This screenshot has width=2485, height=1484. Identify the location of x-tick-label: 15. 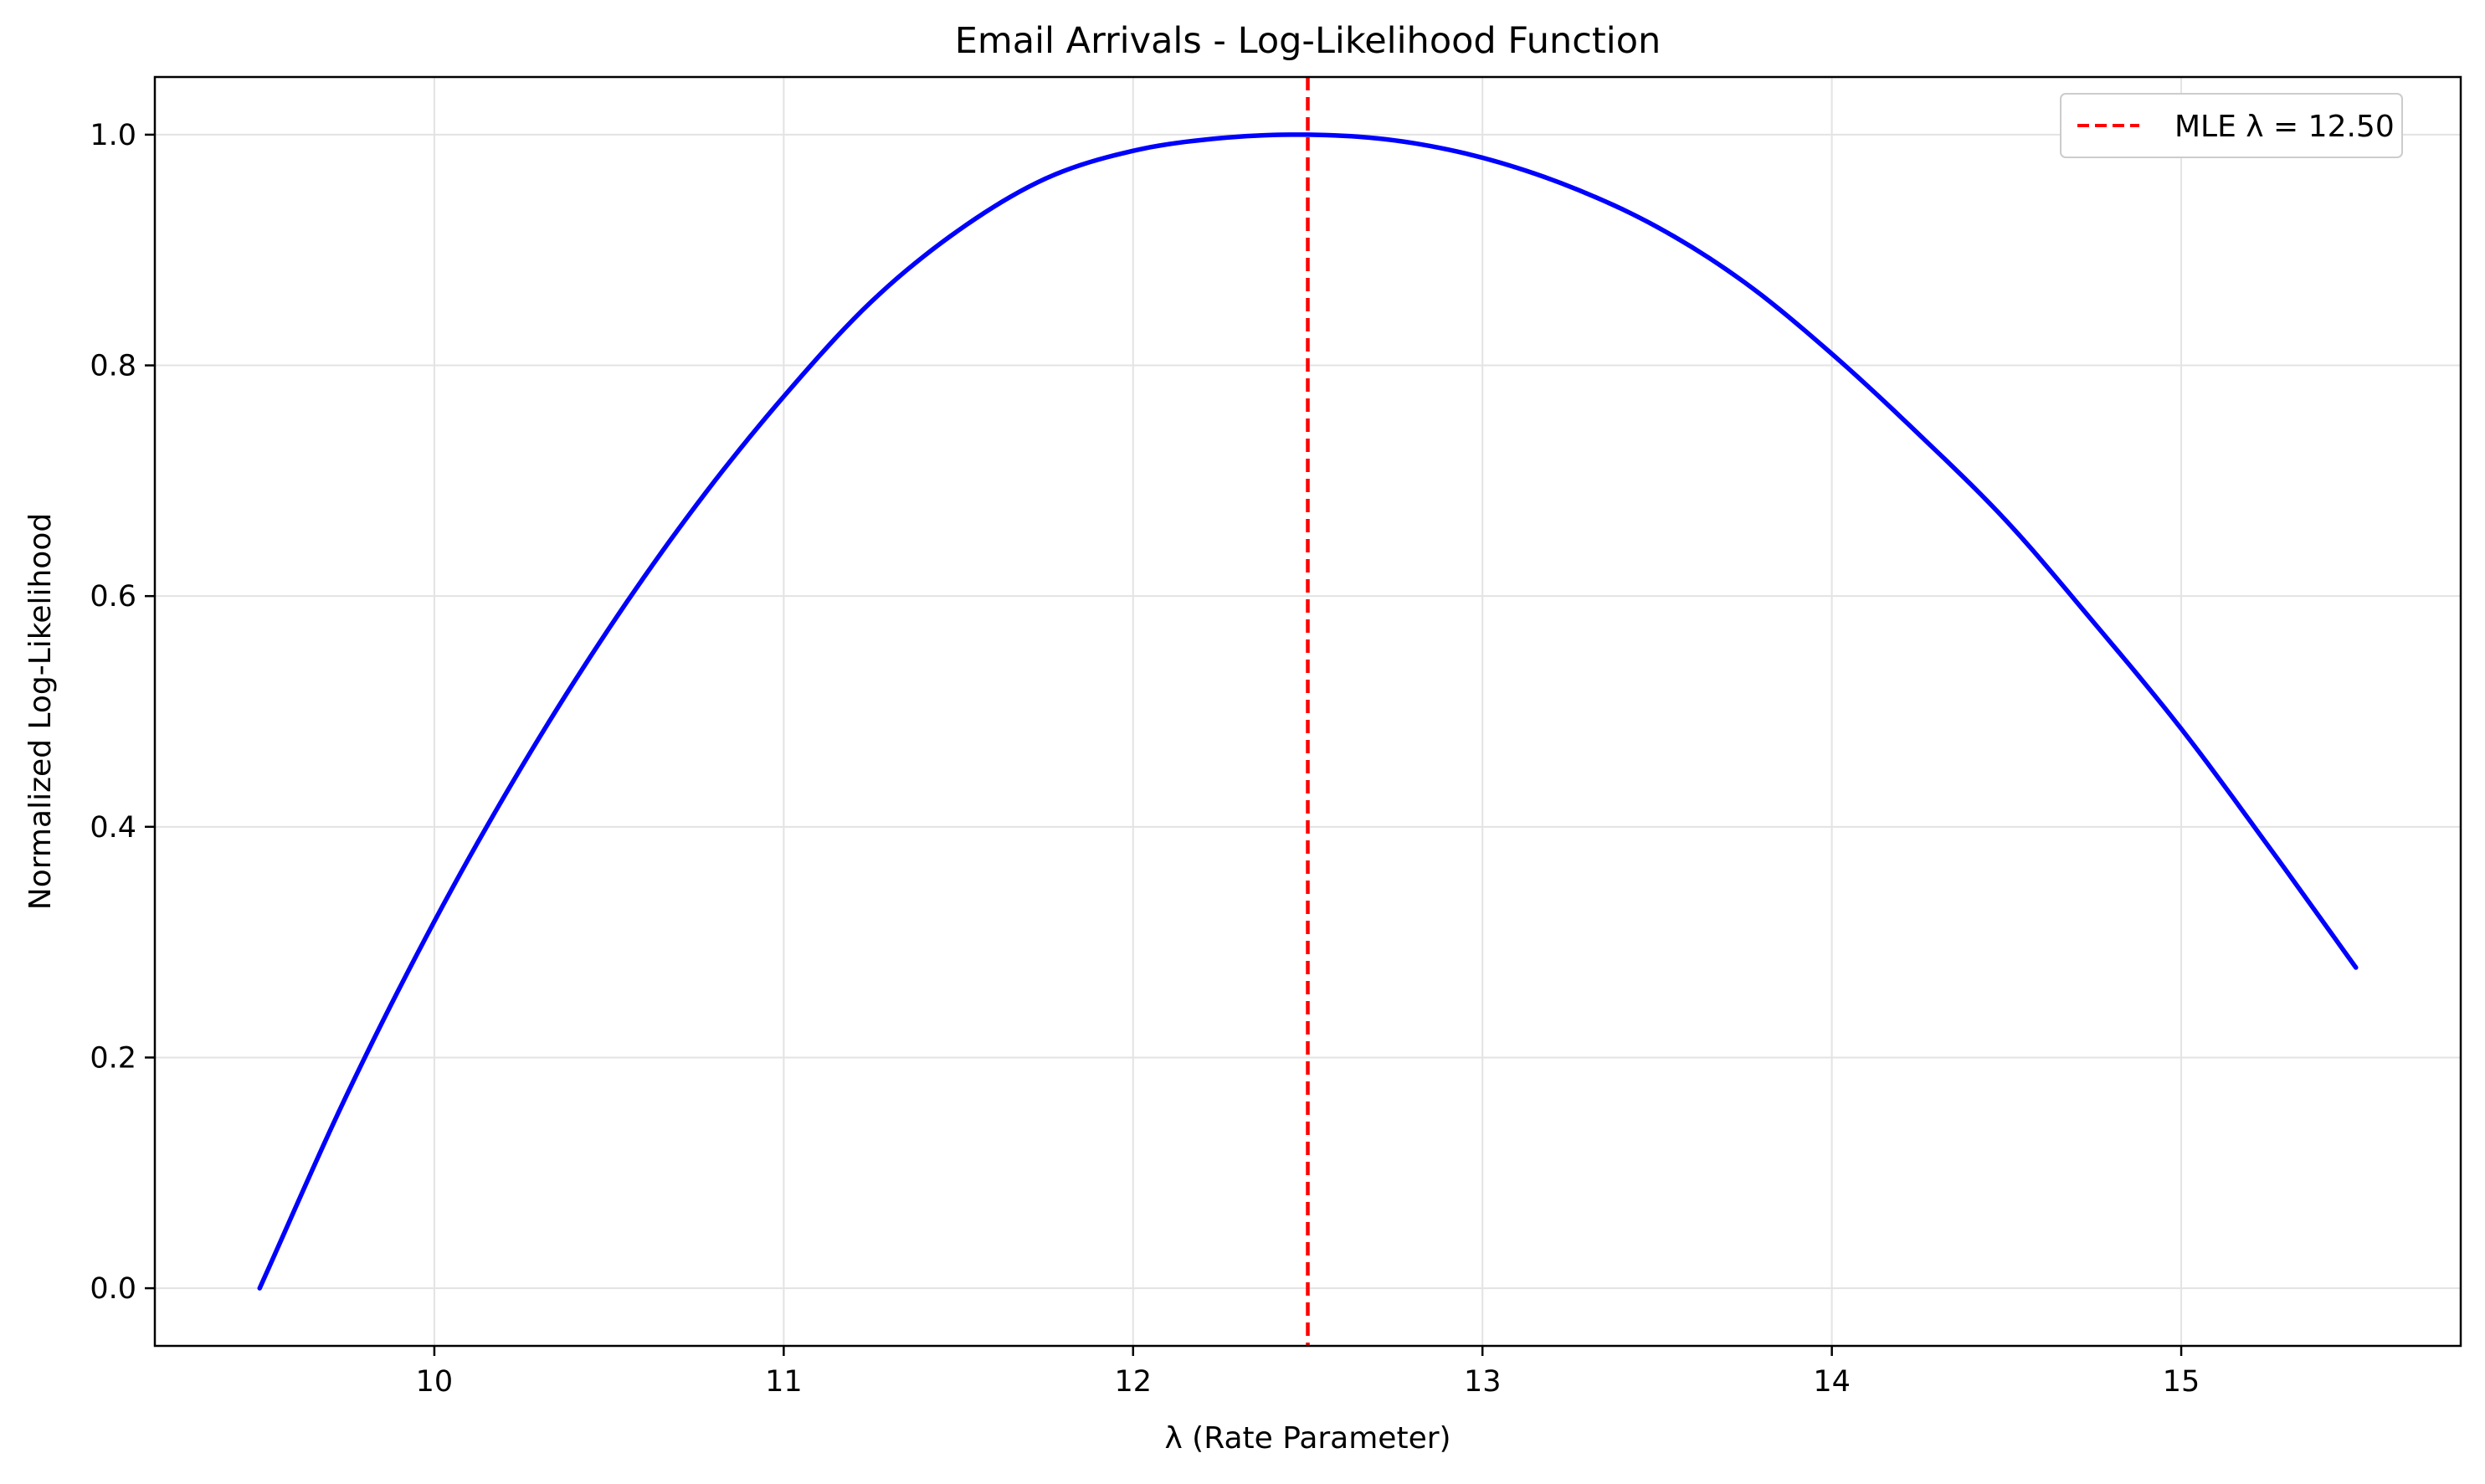
(2181, 1382).